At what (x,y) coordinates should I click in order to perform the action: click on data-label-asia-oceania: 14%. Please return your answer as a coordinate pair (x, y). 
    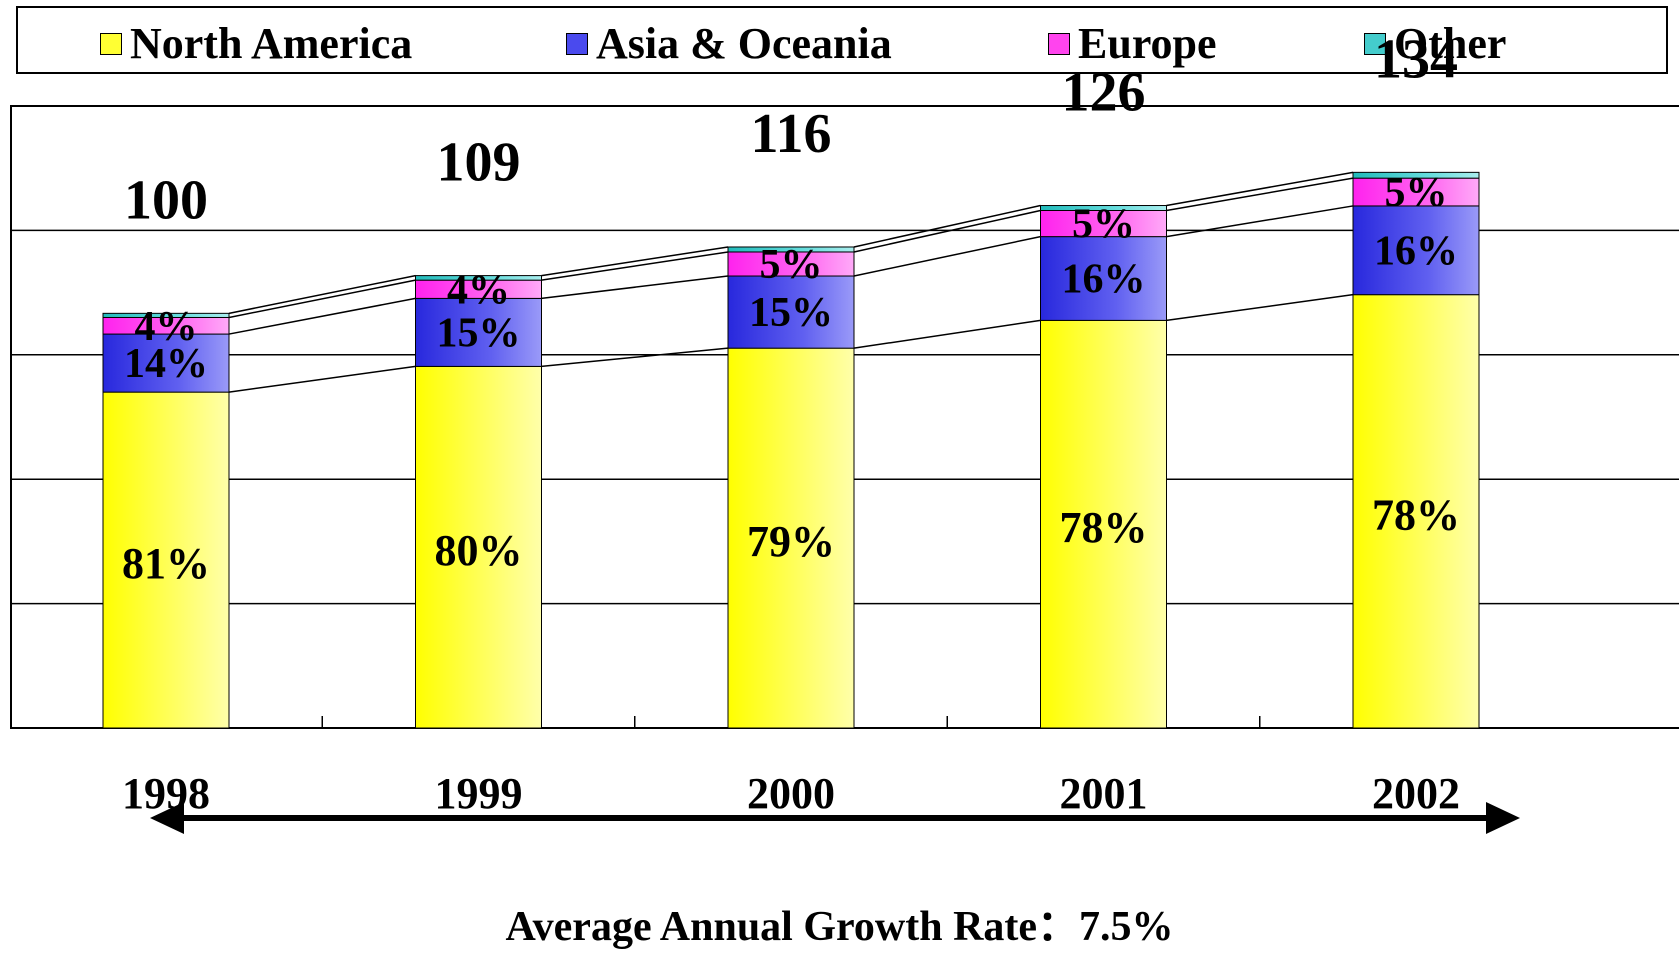
    Looking at the image, I should click on (166, 364).